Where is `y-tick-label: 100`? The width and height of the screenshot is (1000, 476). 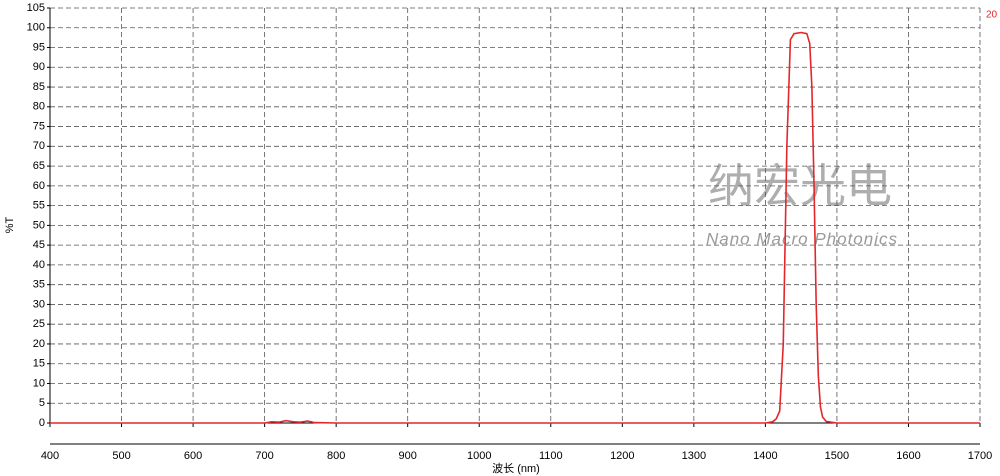
y-tick-label: 100 is located at coordinates (36, 28).